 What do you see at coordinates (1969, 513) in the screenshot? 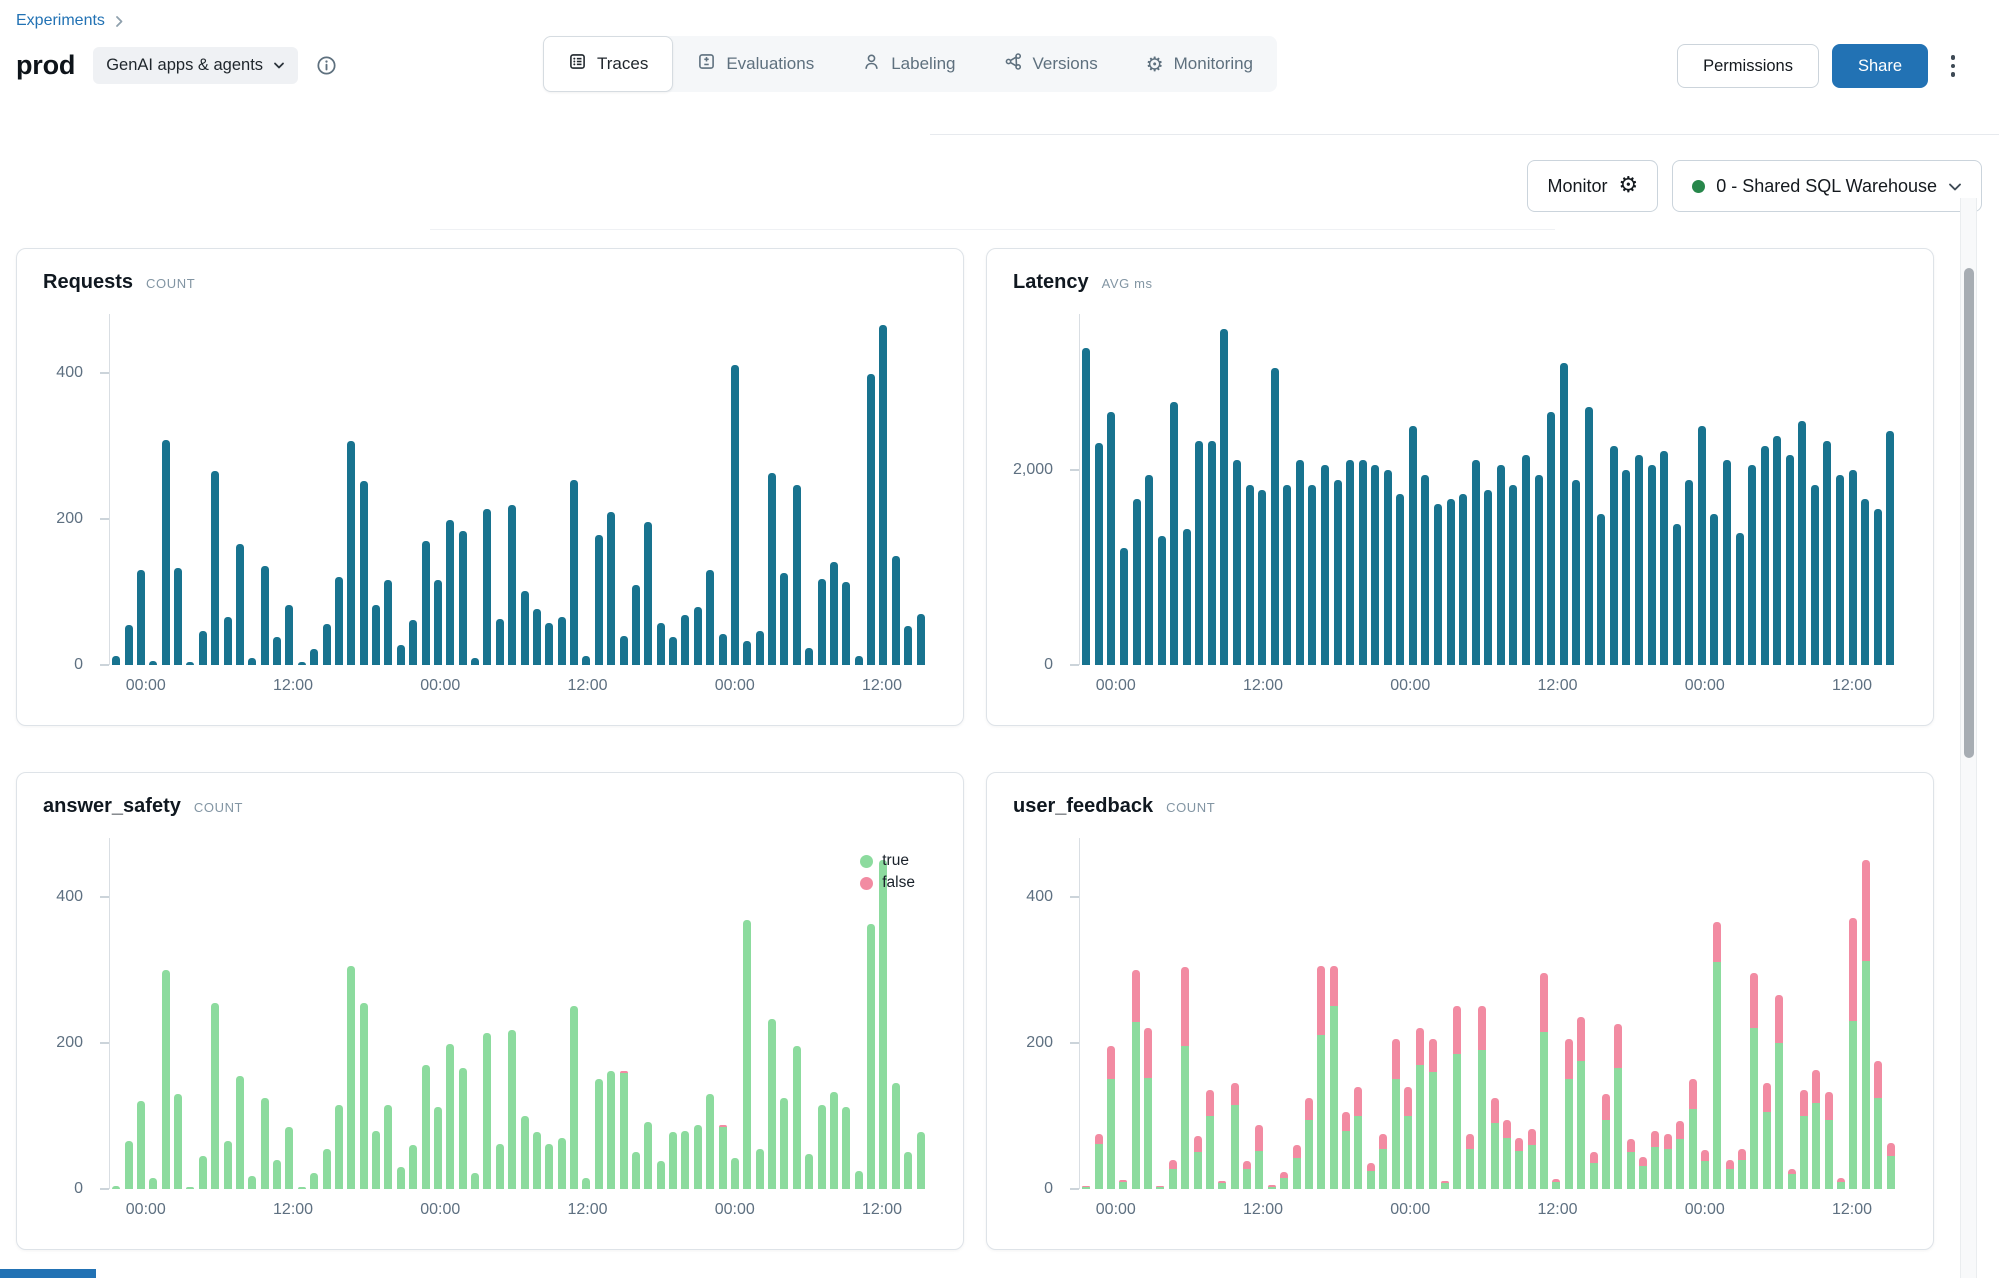
I see `scrollbar-thumb` at bounding box center [1969, 513].